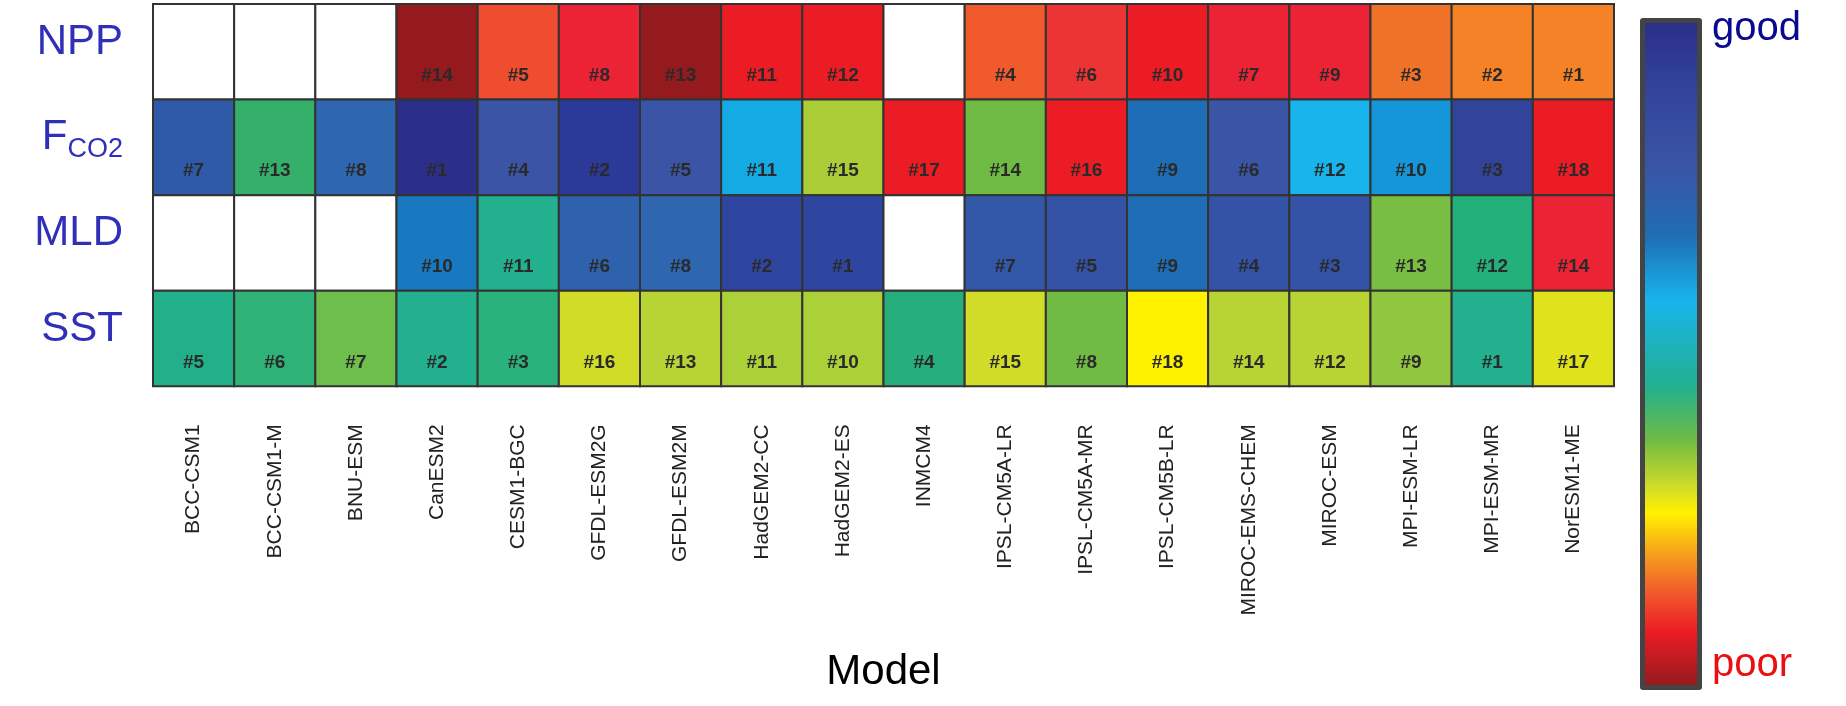 This screenshot has height=706, width=1846. I want to click on x-tick-label: BCC-CSM1, so click(192, 479).